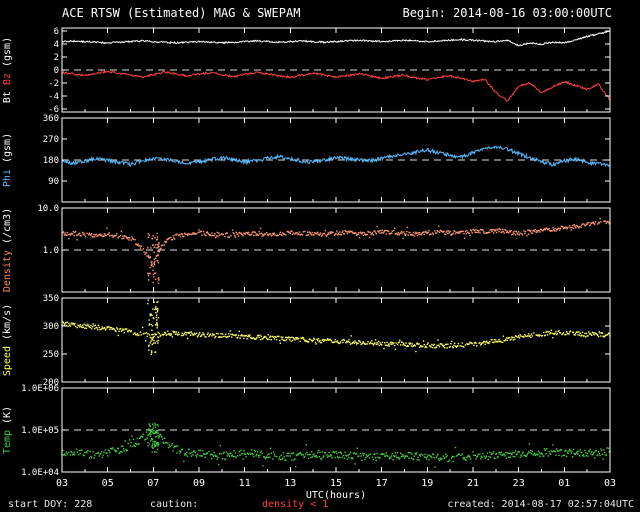  Describe the element at coordinates (51, 299) in the screenshot. I see `svg-text: 350` at that location.